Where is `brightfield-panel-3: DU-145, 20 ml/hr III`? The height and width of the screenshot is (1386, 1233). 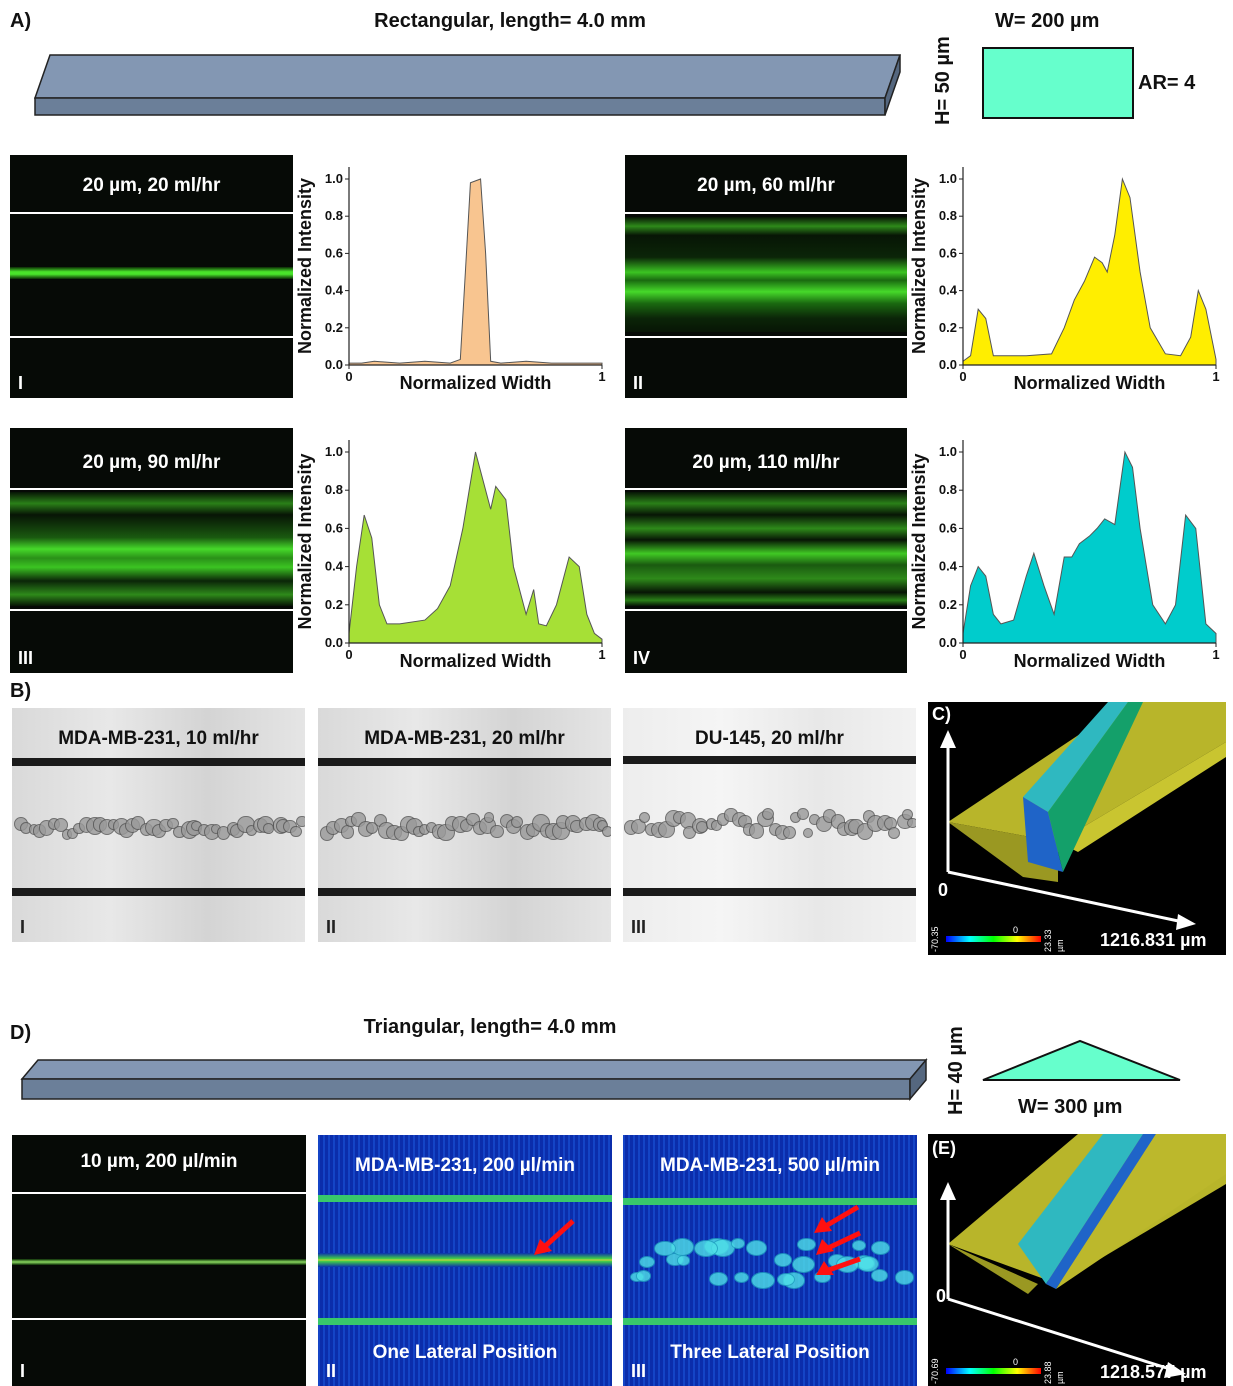
brightfield-panel-3: DU-145, 20 ml/hr III is located at coordinates (769, 825).